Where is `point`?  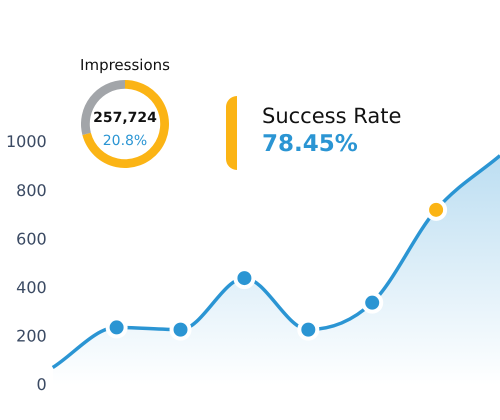 point is located at coordinates (372, 303).